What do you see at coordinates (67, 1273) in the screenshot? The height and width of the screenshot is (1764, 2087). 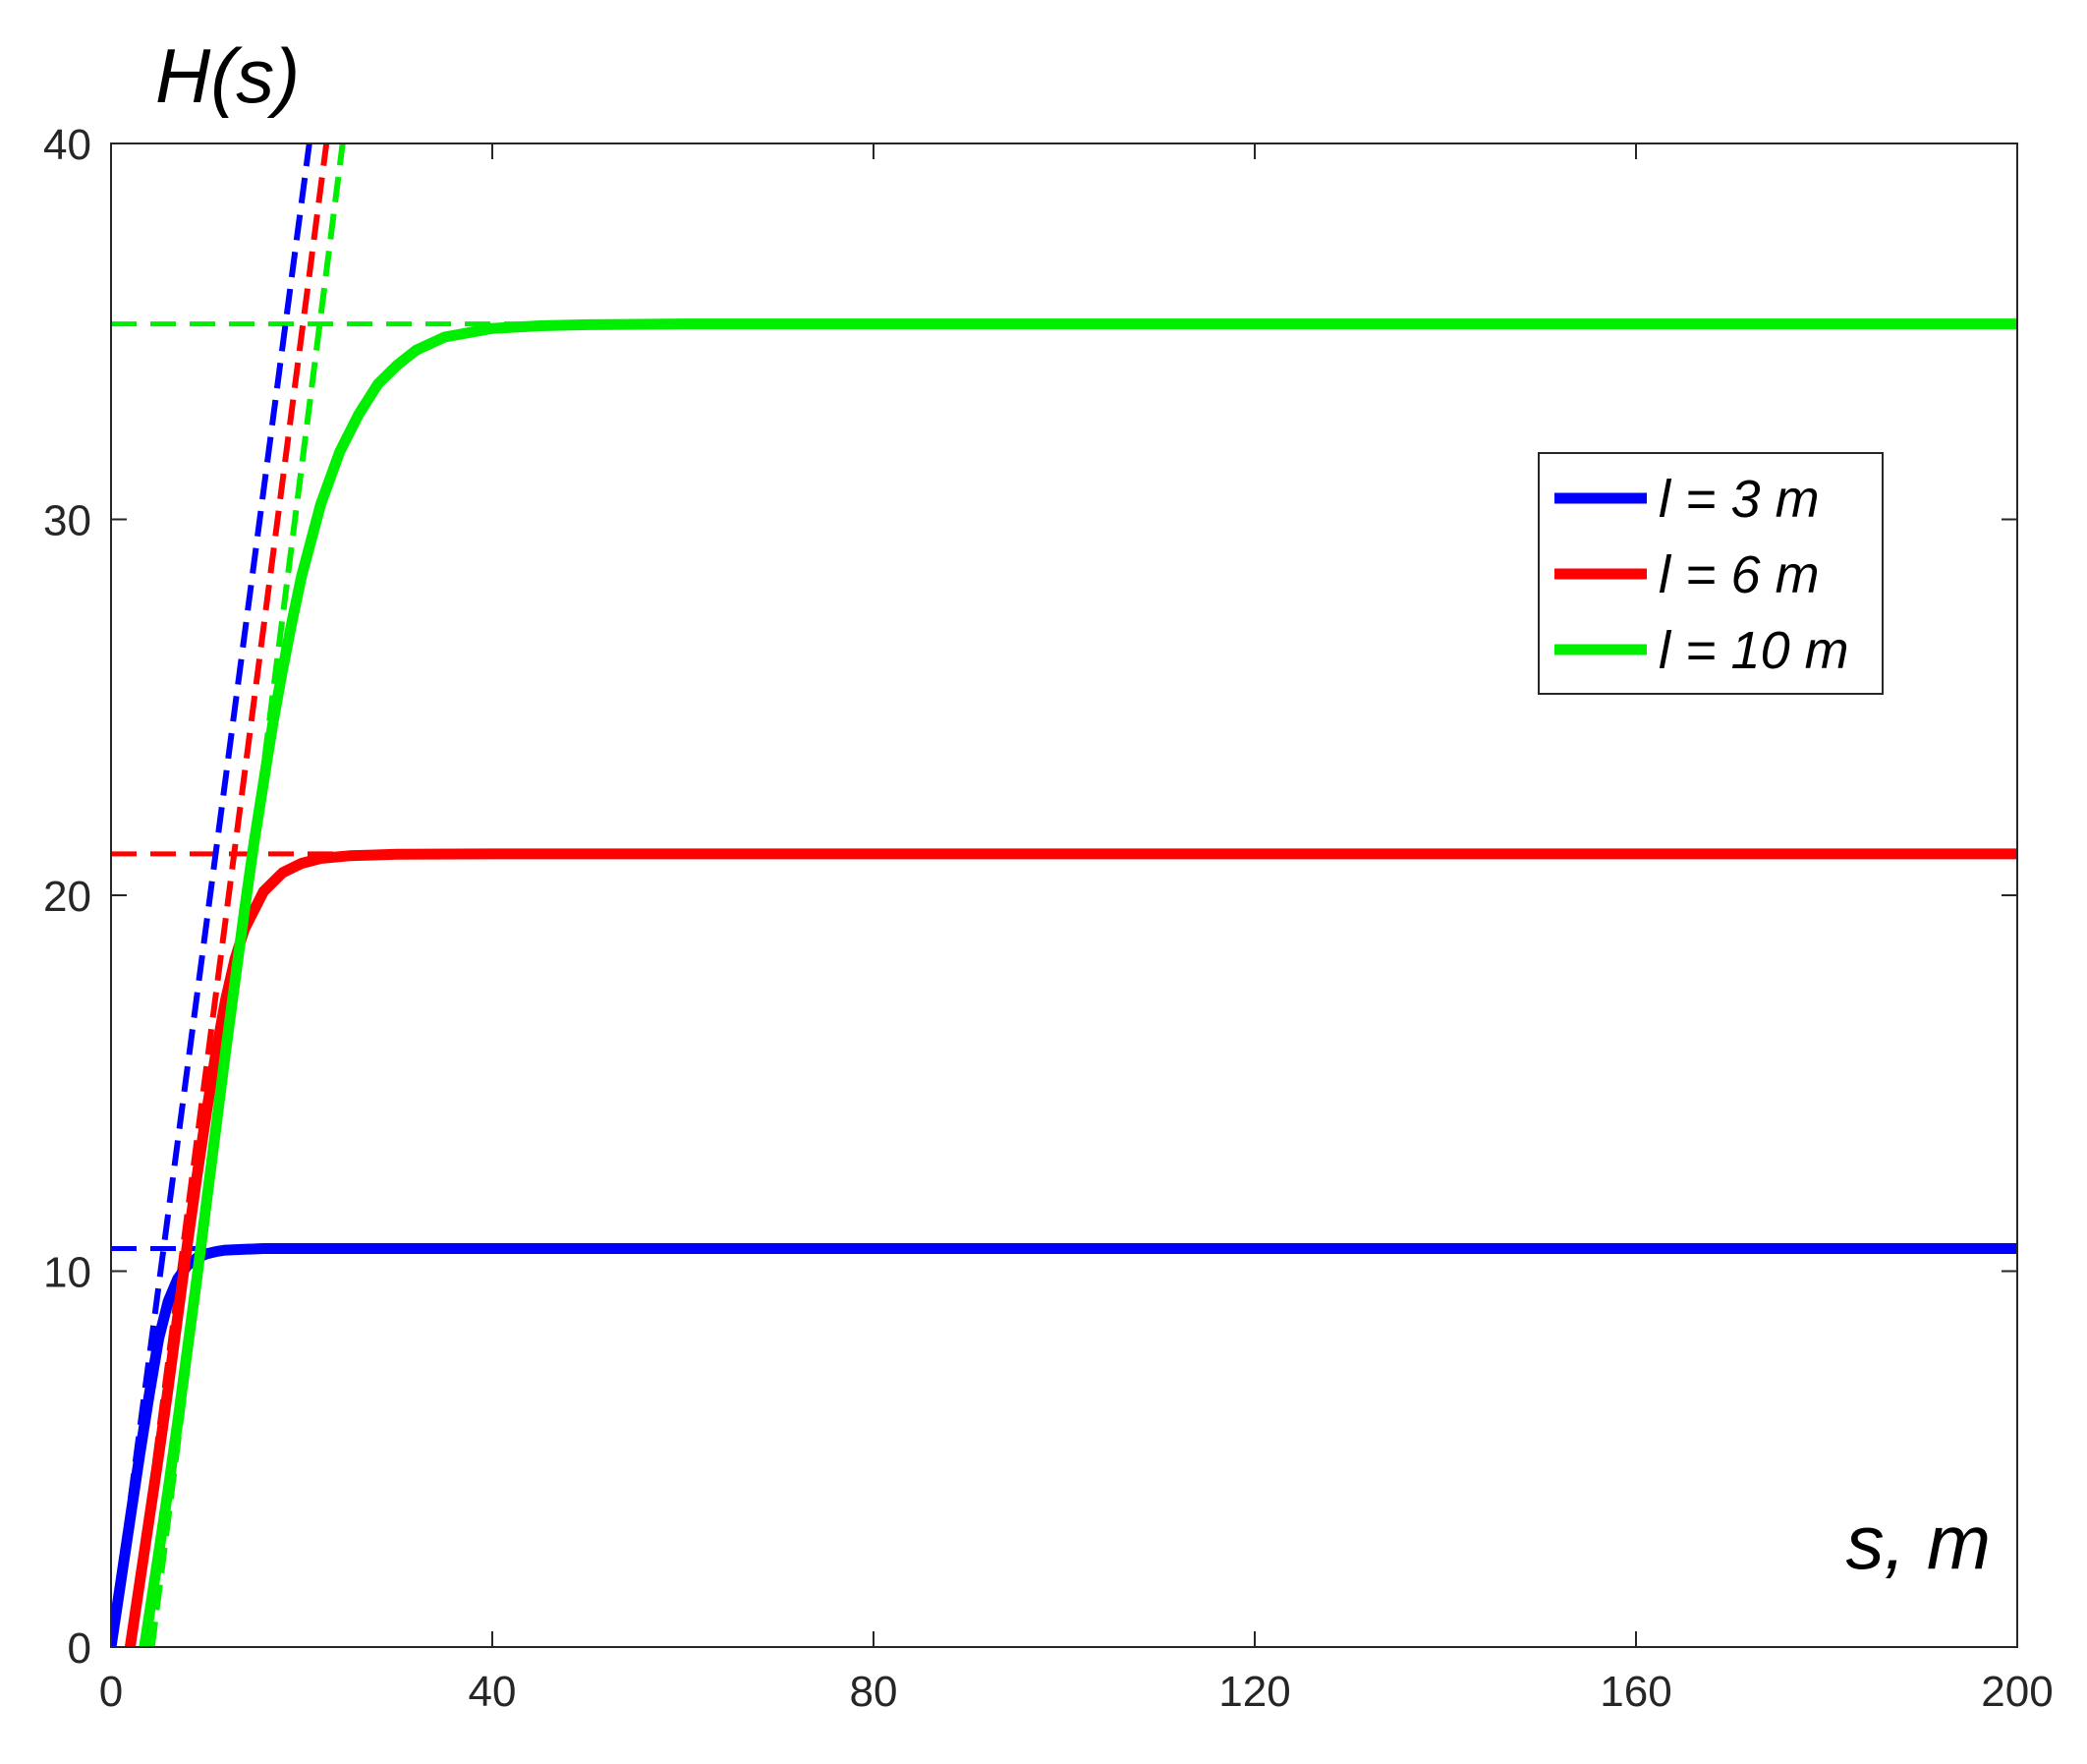 I see `y-tick-label: 10` at bounding box center [67, 1273].